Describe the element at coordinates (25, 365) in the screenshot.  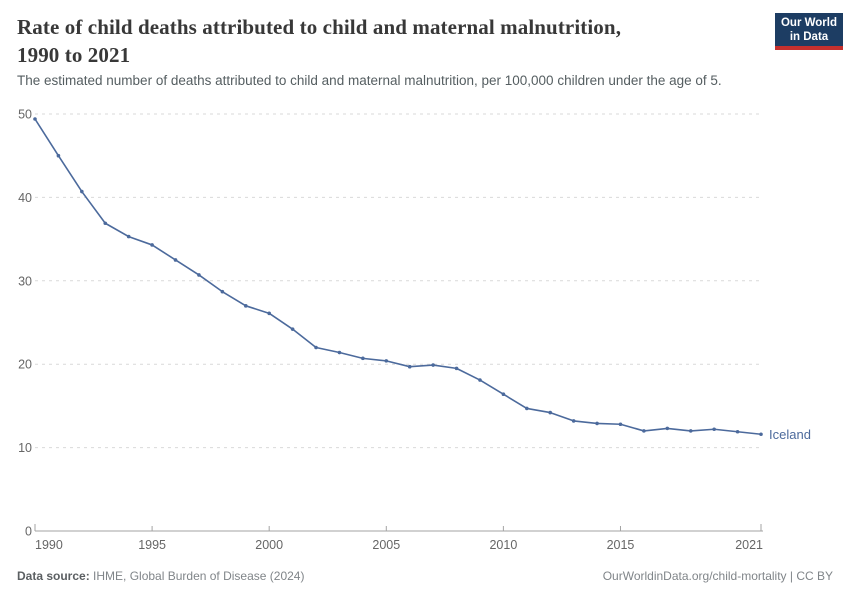
I see `y-tick-label: 20` at that location.